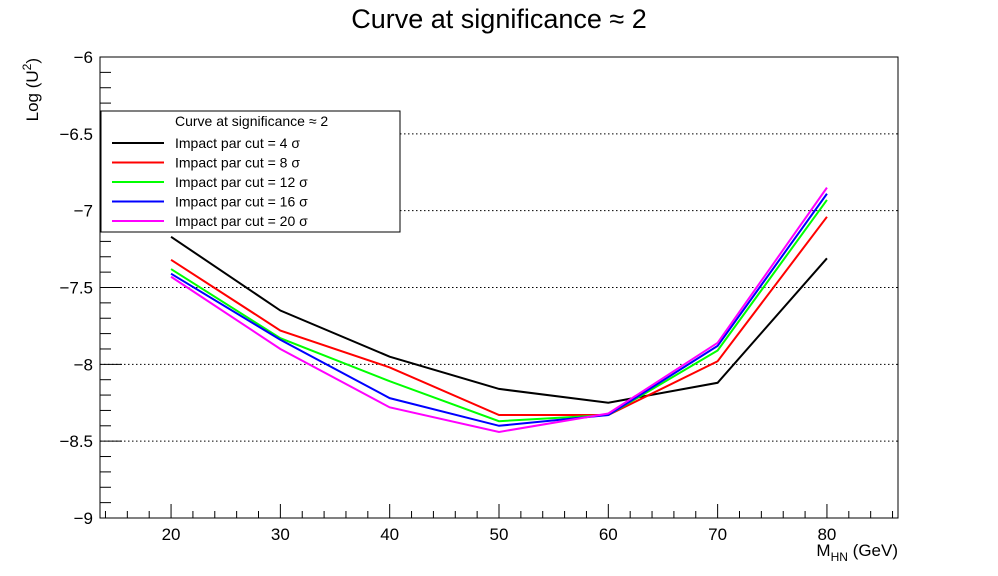  I want to click on x-tick-label: 20, so click(171, 534).